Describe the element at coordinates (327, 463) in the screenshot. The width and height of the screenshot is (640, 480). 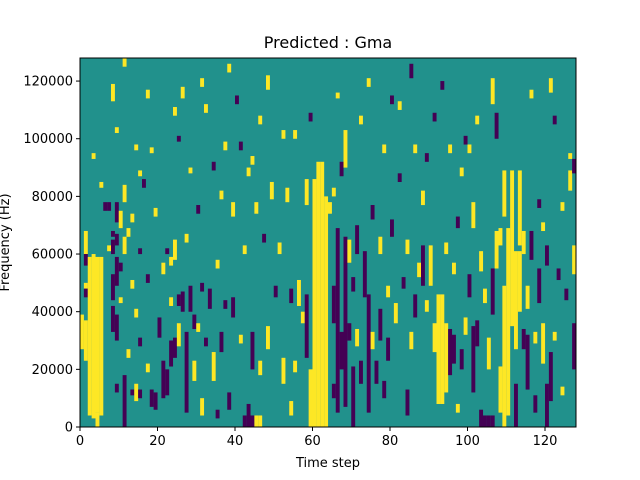
I see `x-axis-title: Time step` at that location.